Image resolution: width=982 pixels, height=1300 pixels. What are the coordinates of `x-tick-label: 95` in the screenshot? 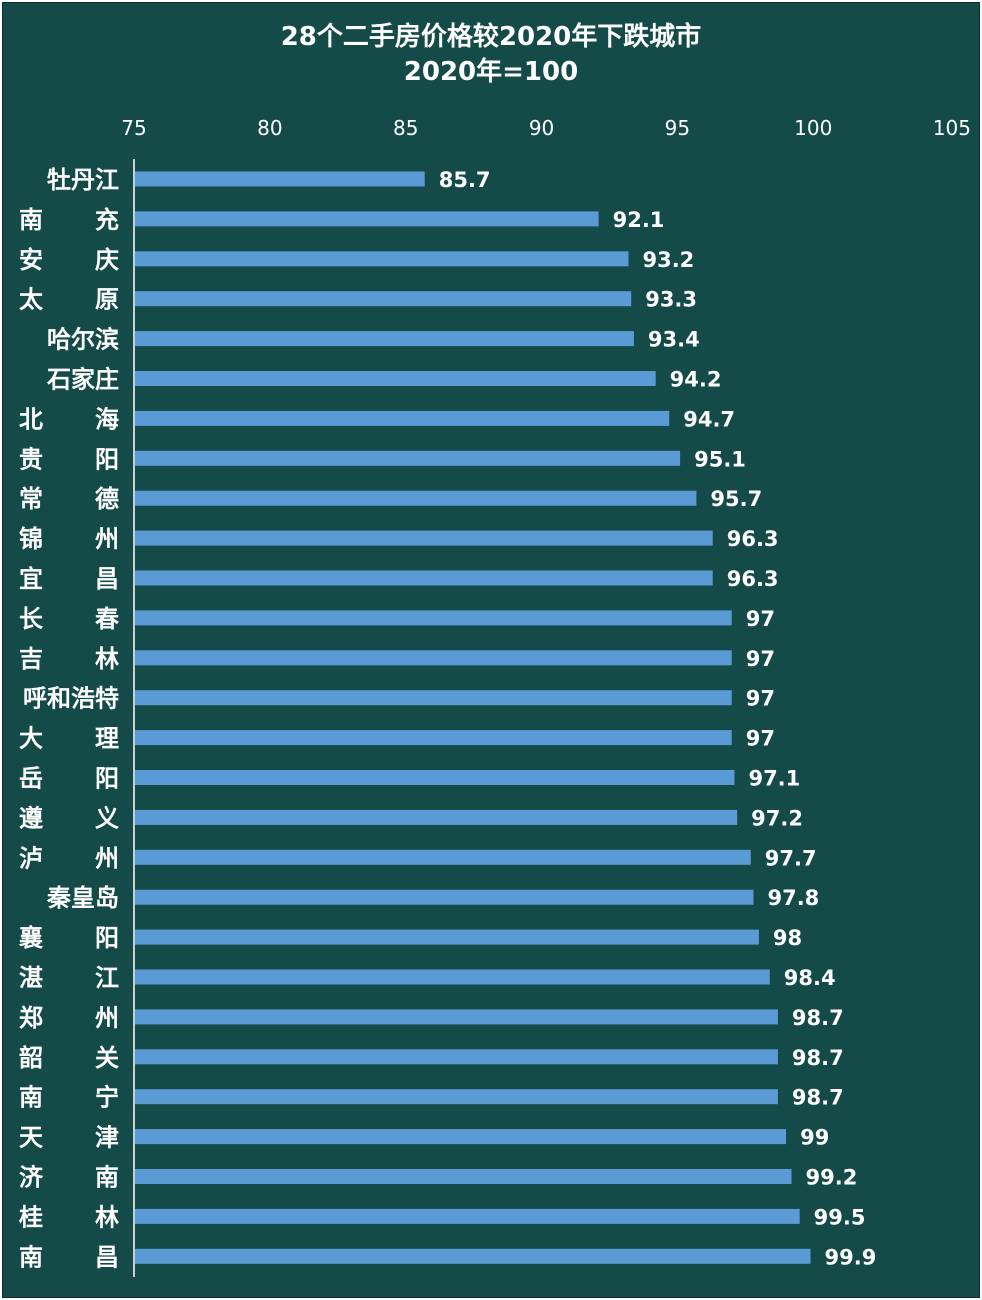 It's located at (677, 128).